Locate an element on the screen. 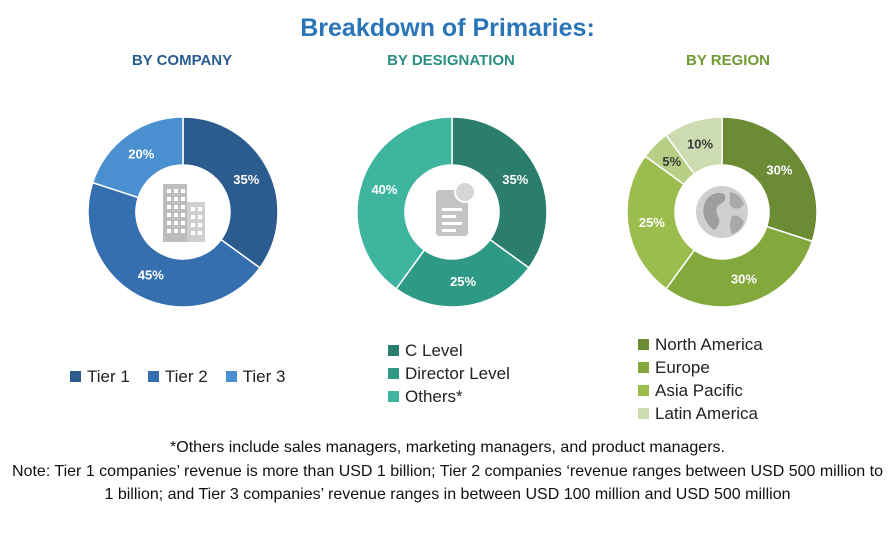  donut-chart-designation: 35% 25% 40% is located at coordinates (452, 212).